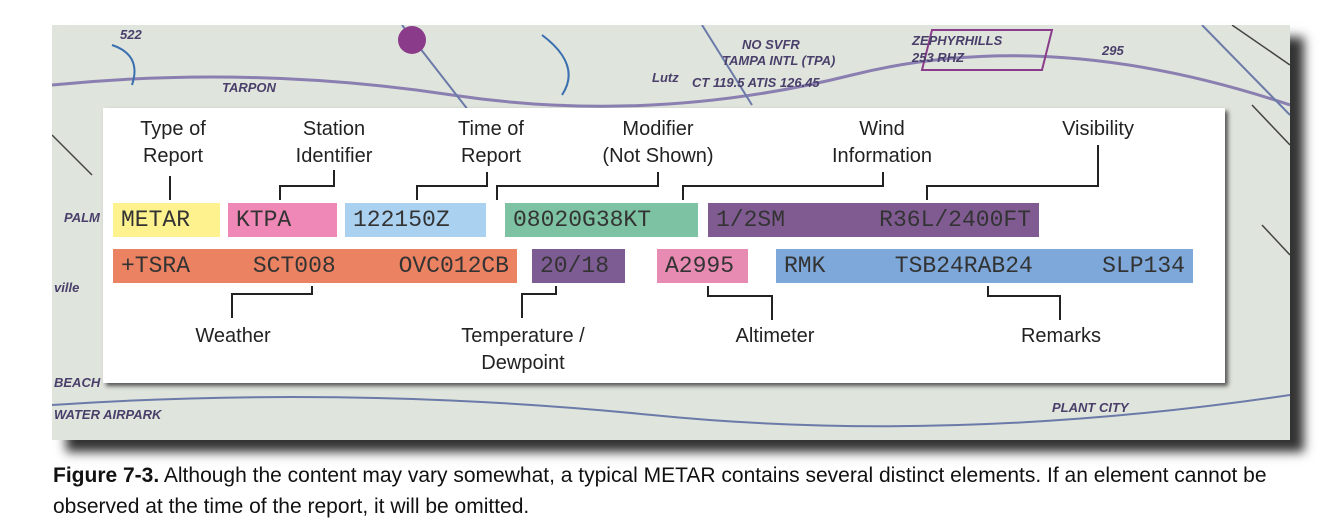 The height and width of the screenshot is (526, 1341). I want to click on label-line: Wind, so click(882, 129).